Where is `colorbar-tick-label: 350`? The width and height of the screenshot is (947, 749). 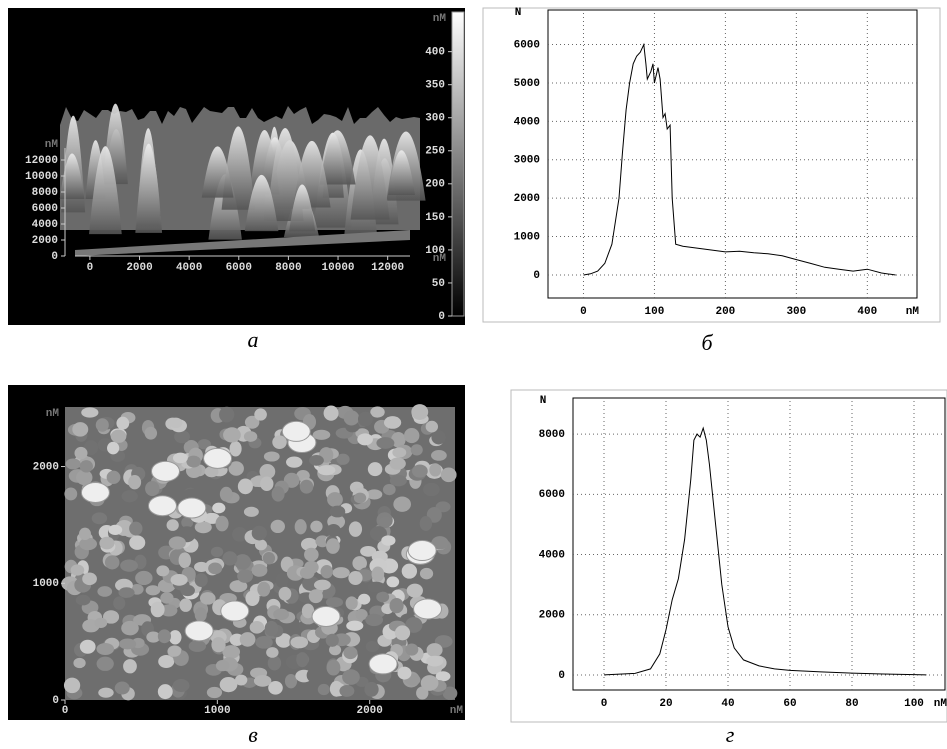
colorbar-tick-label: 350 is located at coordinates (435, 86).